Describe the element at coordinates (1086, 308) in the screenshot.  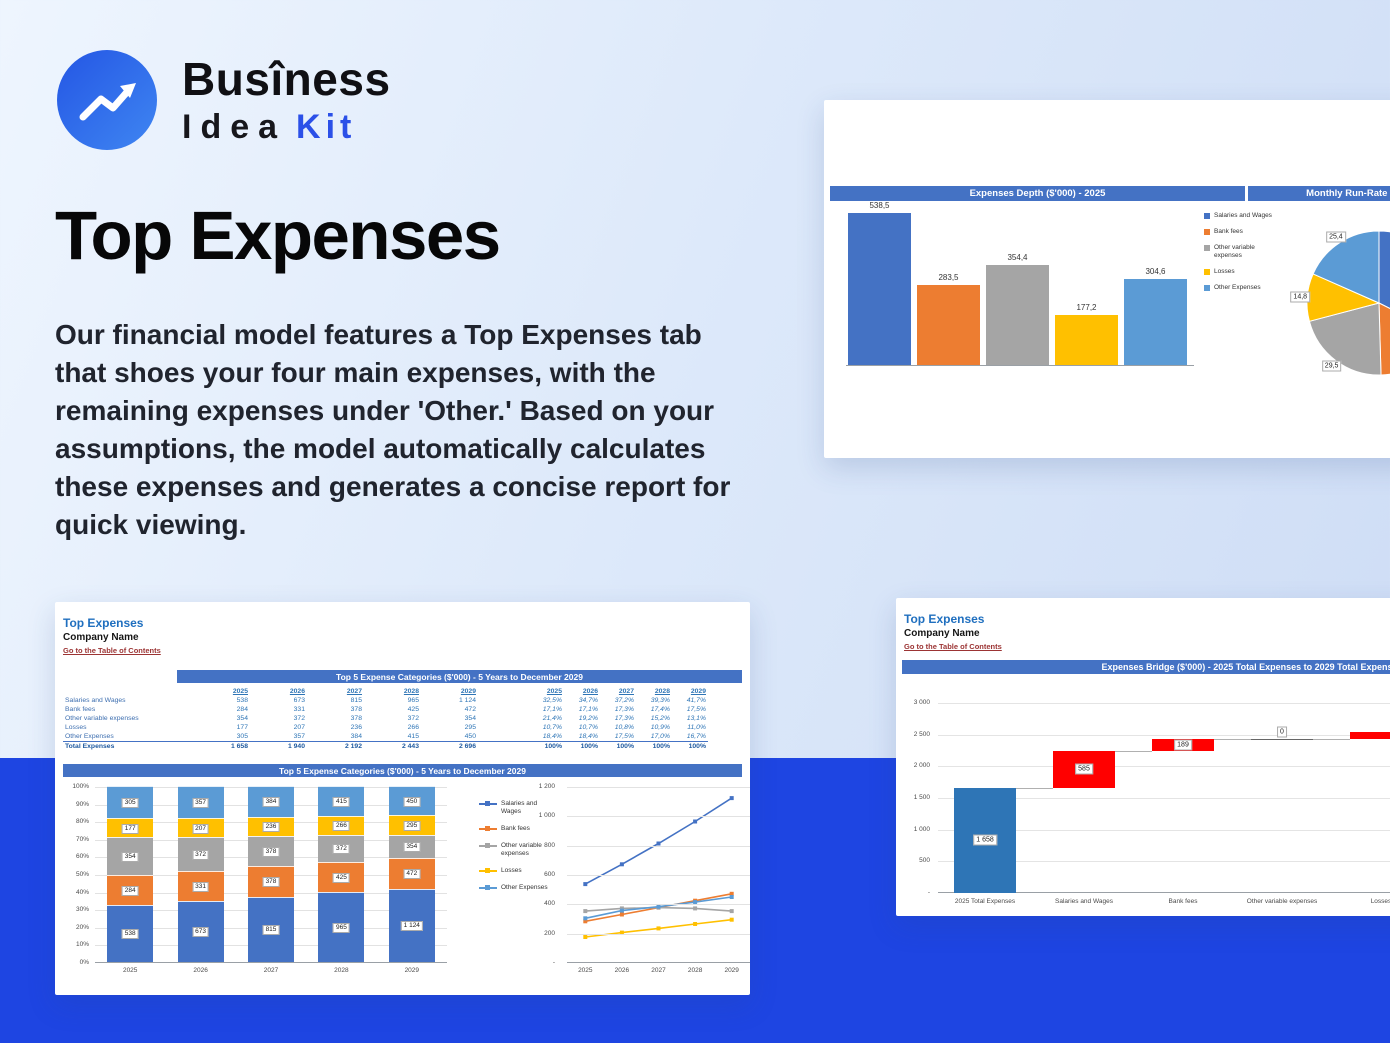
I see `depth-bar-label: 177,2` at that location.